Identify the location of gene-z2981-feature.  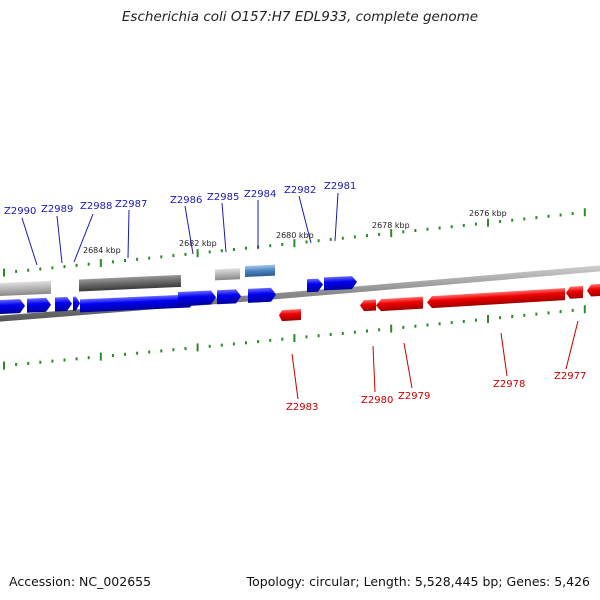
(340, 283).